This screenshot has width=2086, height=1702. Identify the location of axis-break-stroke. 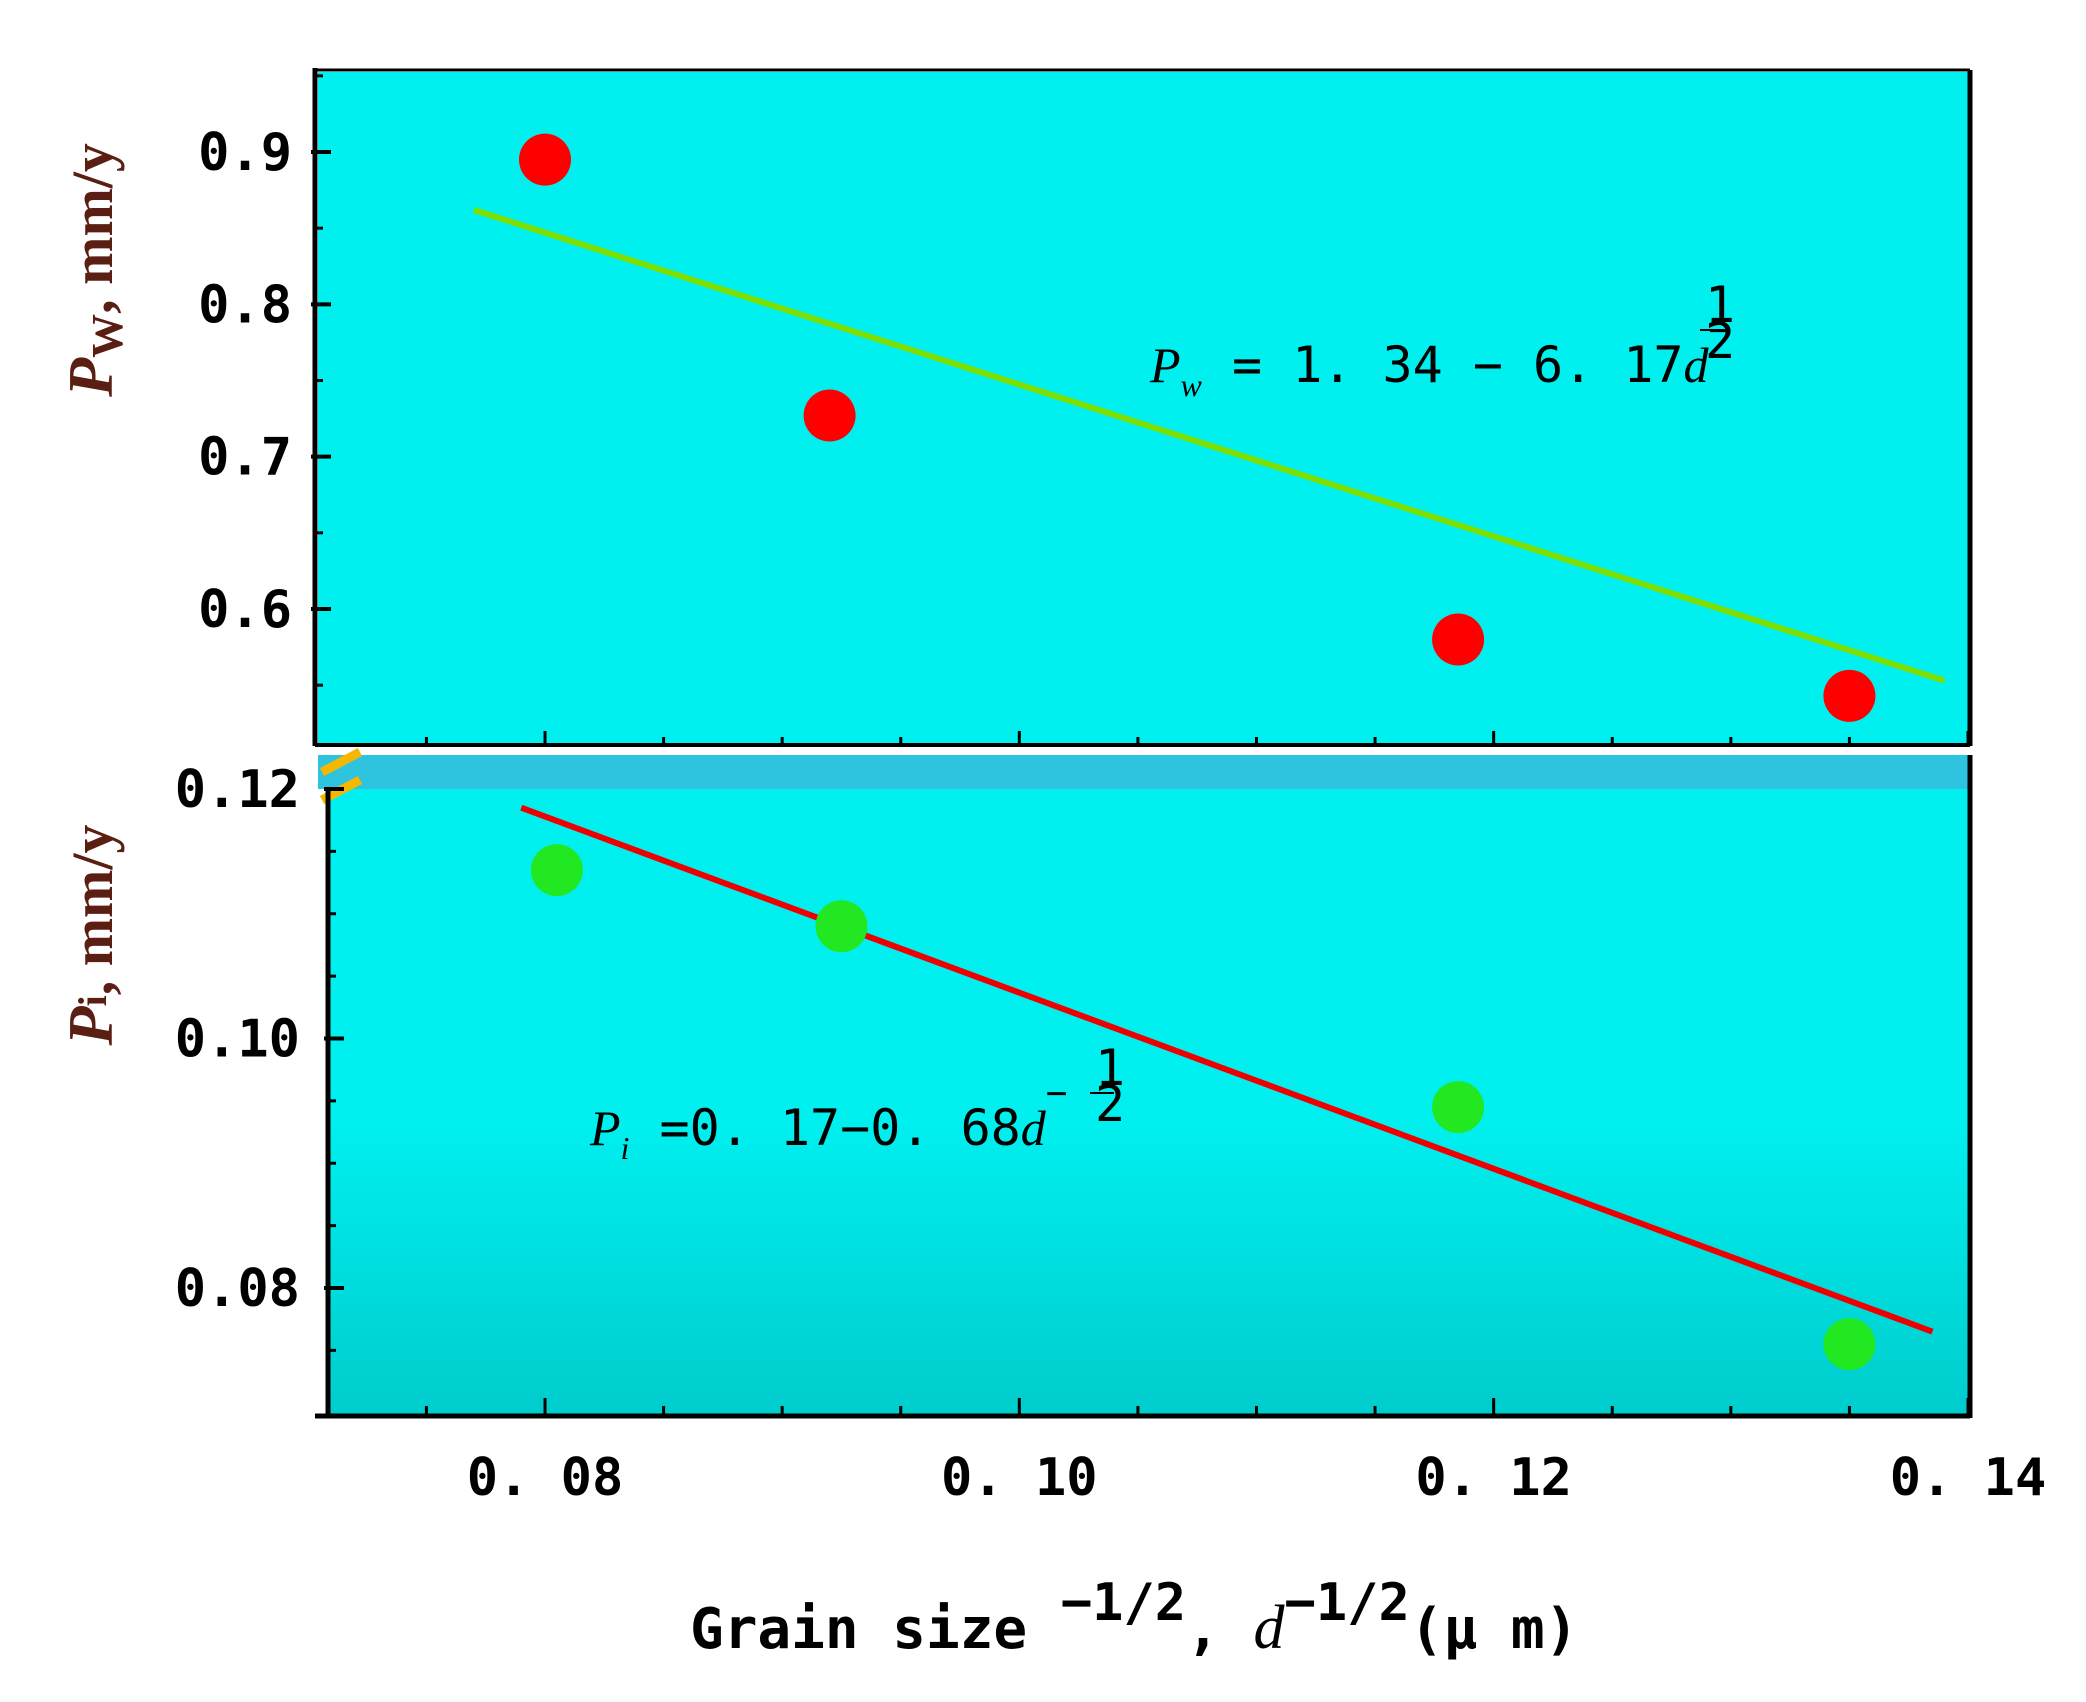
(341, 762).